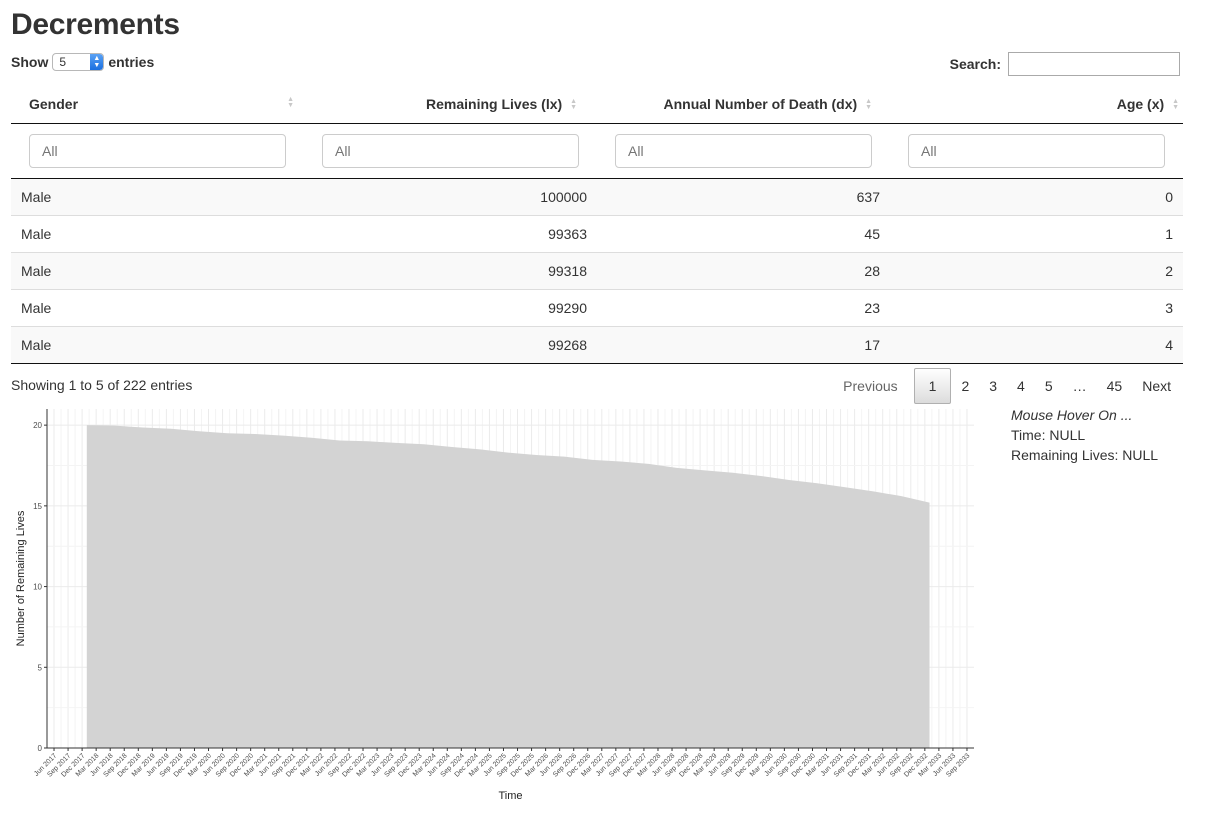 This screenshot has height=815, width=1206. I want to click on page-button-4: 4, so click(1021, 386).